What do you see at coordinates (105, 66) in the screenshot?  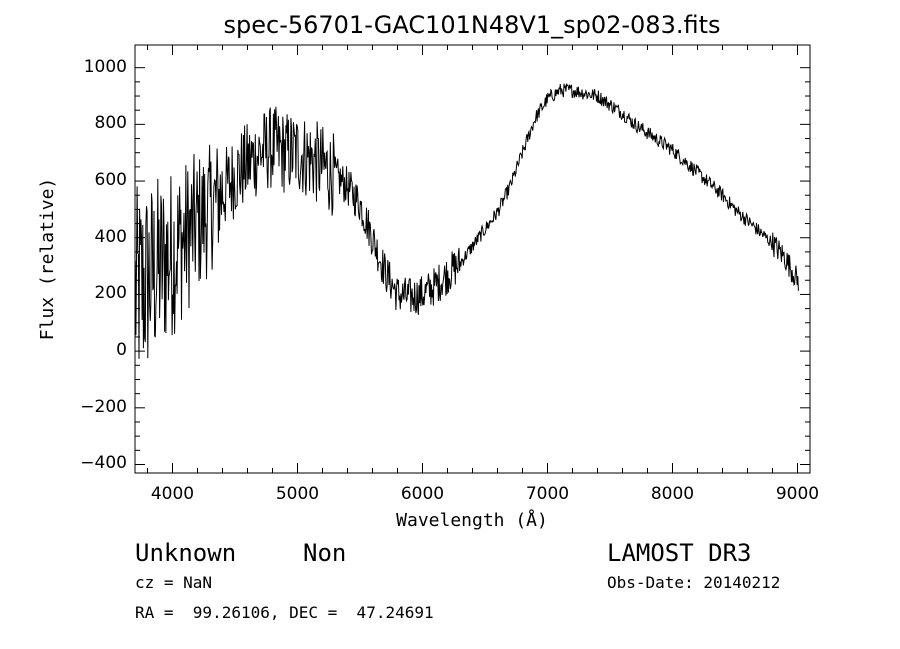 I see `y-tick-label: 1000` at bounding box center [105, 66].